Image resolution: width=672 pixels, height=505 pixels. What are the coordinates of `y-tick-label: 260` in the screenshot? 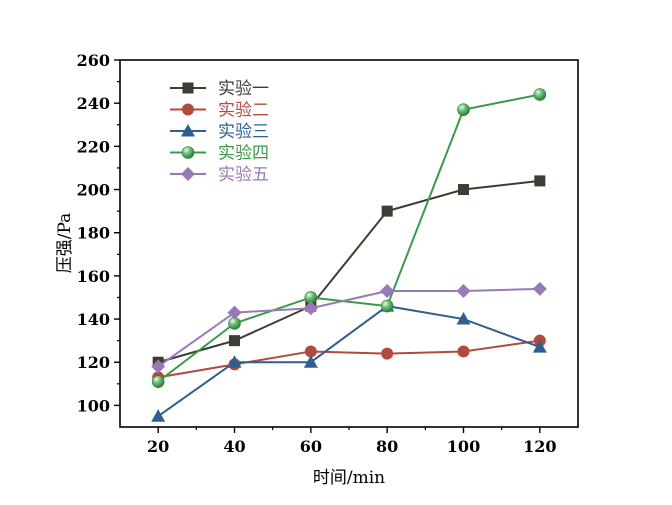 It's located at (93, 60).